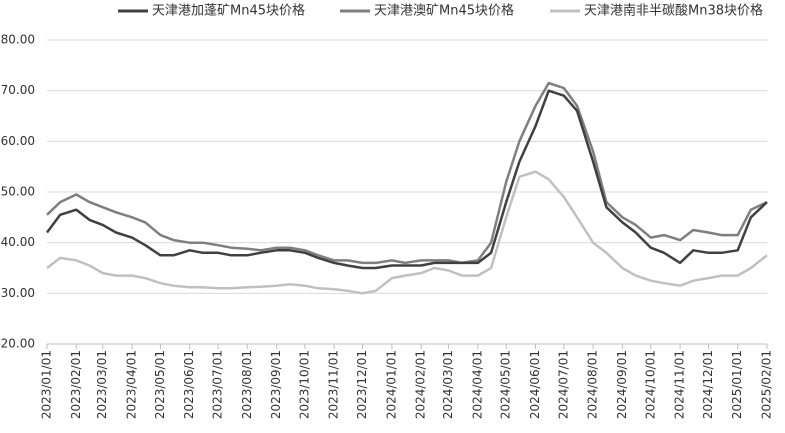 The height and width of the screenshot is (433, 785). What do you see at coordinates (304, 384) in the screenshot?
I see `x-tick-label: 2023/10/01` at bounding box center [304, 384].